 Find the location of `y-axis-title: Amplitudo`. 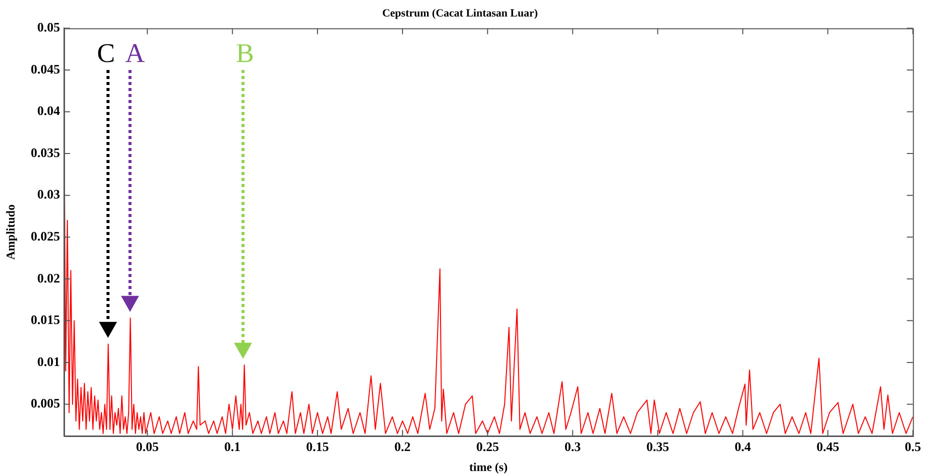

y-axis-title: Amplitudo is located at coordinates (10, 232).